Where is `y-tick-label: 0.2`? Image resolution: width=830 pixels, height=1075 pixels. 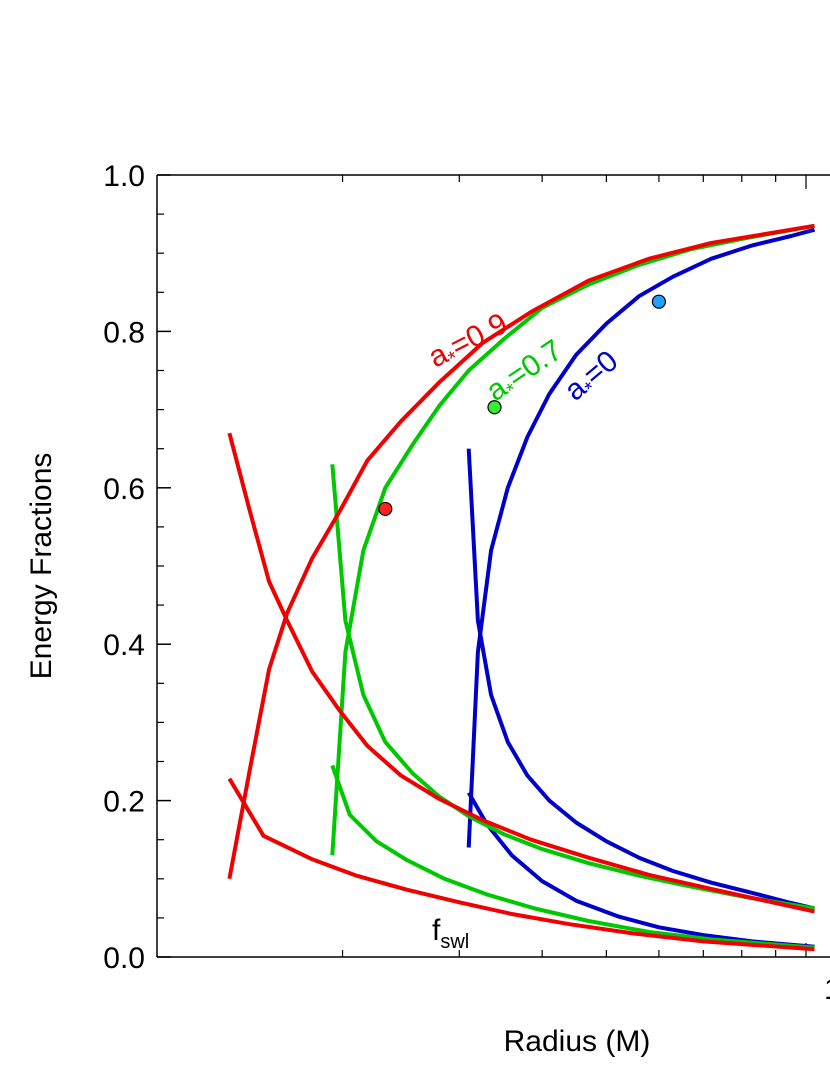 y-tick-label: 0.2 is located at coordinates (124, 802).